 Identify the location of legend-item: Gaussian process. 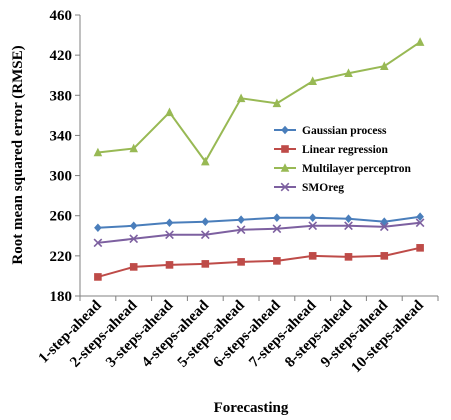
(330, 131).